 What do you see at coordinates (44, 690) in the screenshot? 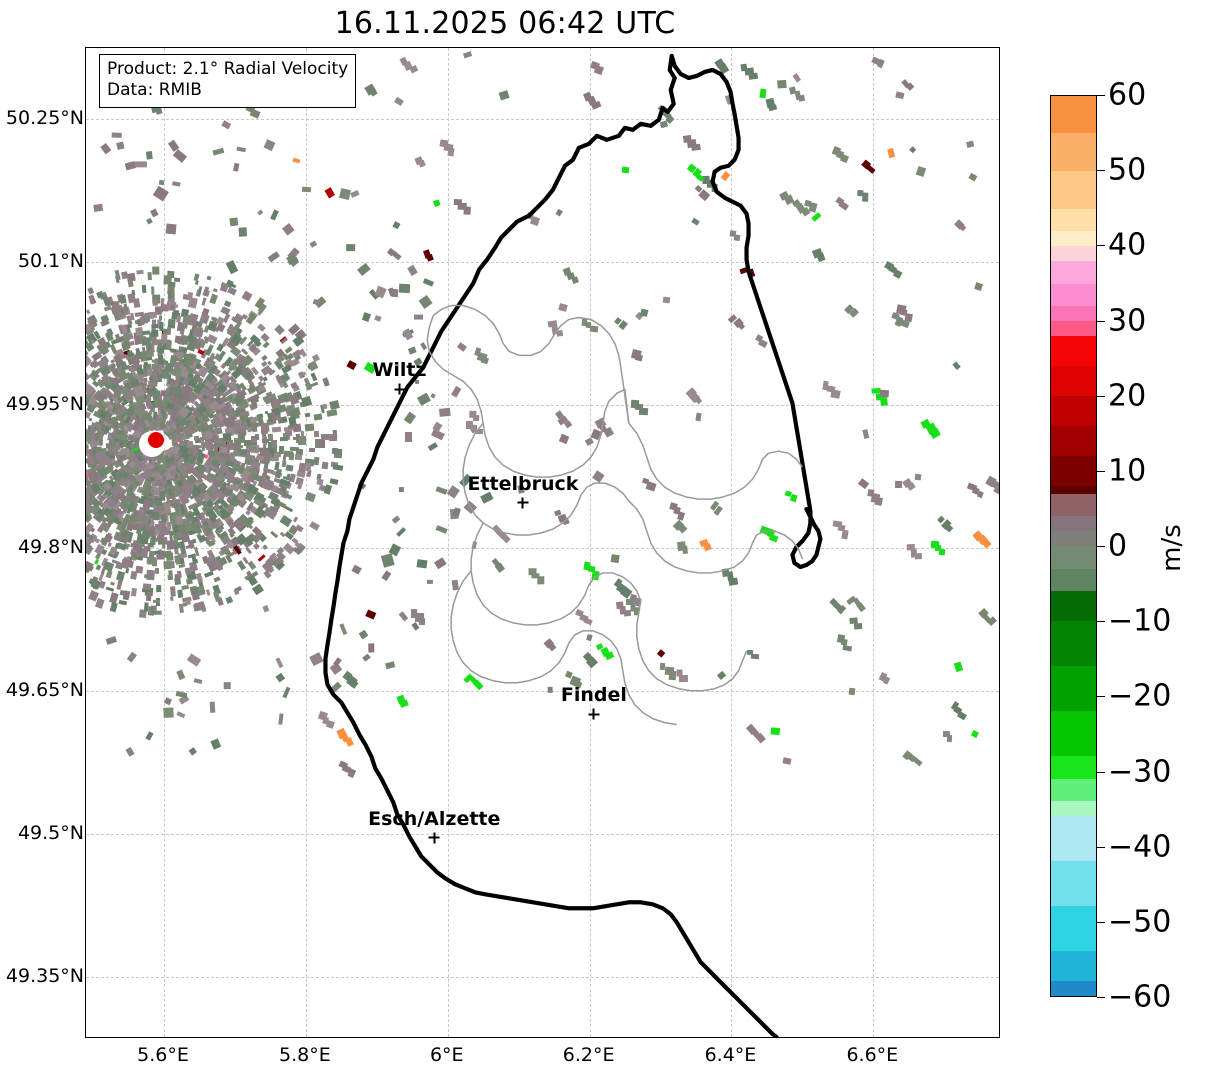
I see `y-axis-tick-label: 49.65°N` at bounding box center [44, 690].